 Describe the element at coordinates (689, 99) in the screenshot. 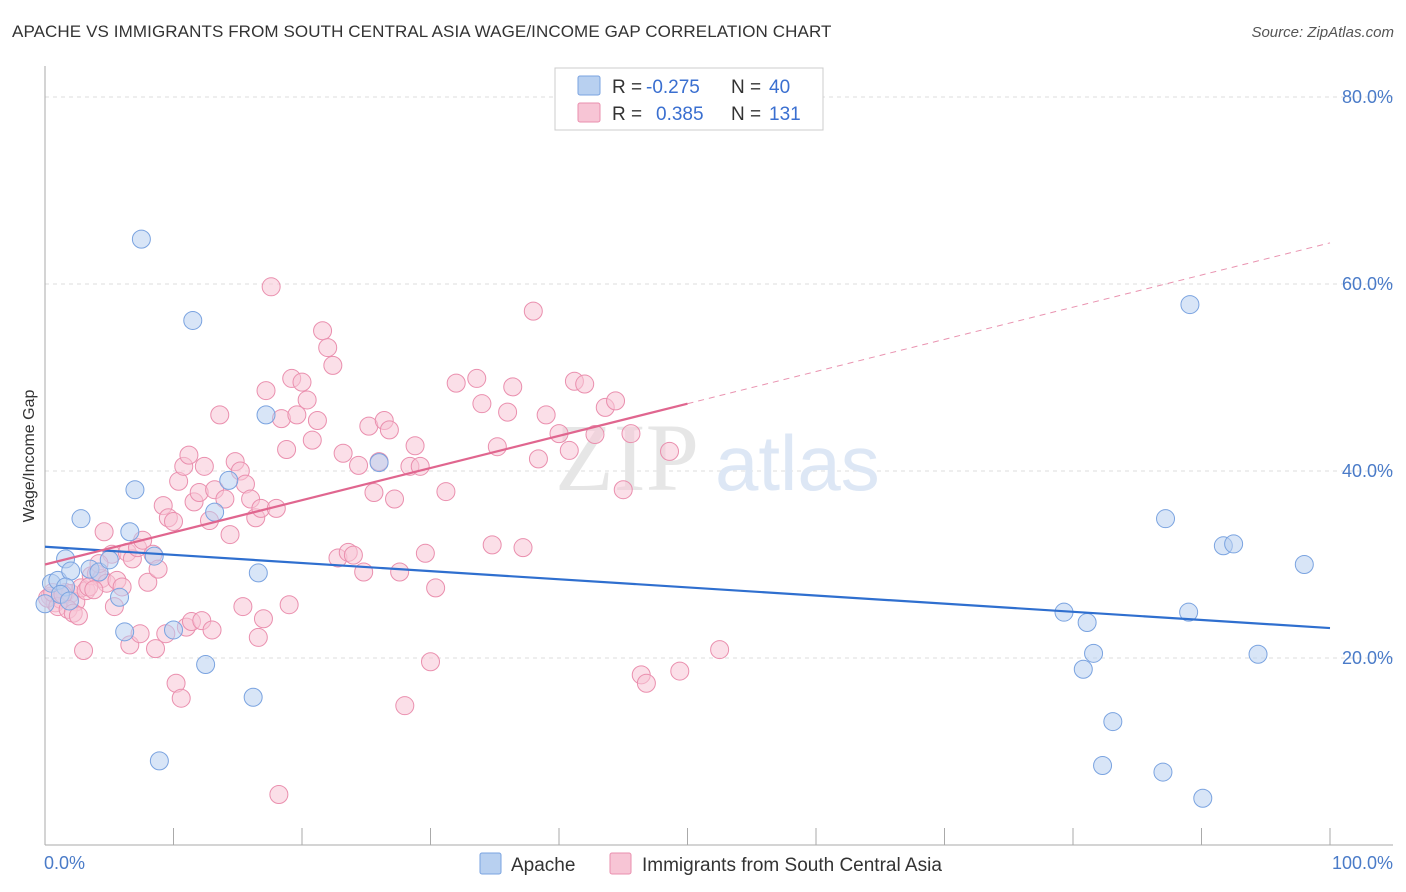

I see `stats-legend: R = -0.275 N = 40 R = 0.385 N = 131` at that location.